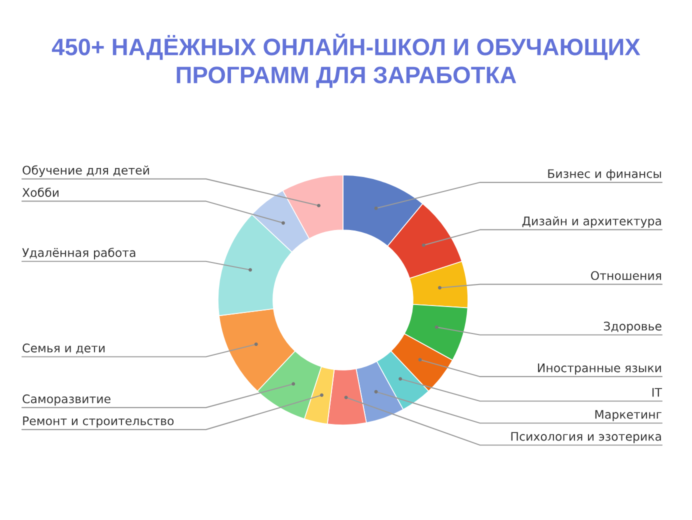 Image resolution: width=692 pixels, height=520 pixels. I want to click on slice-label: Отношения, so click(625, 275).